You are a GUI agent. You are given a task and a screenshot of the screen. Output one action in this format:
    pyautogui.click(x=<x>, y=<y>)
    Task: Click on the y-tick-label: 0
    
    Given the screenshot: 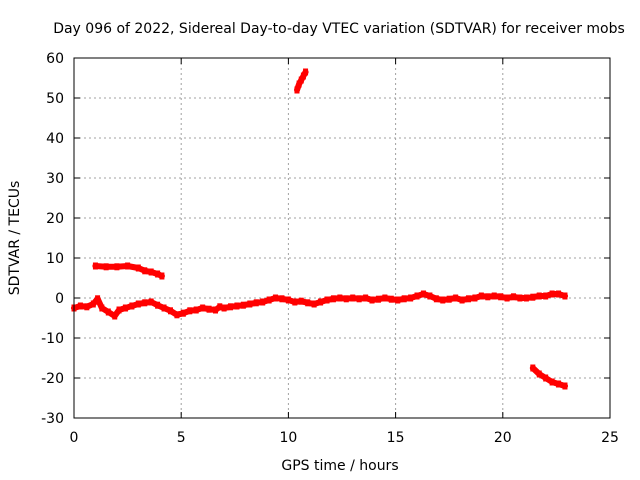 What is the action you would take?
    pyautogui.click(x=59, y=299)
    